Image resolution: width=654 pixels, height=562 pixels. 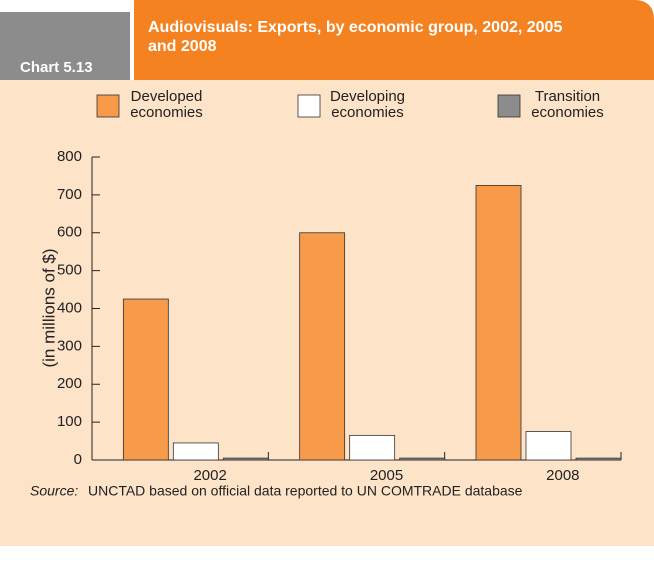 What do you see at coordinates (65, 46) in the screenshot?
I see `label-tab` at bounding box center [65, 46].